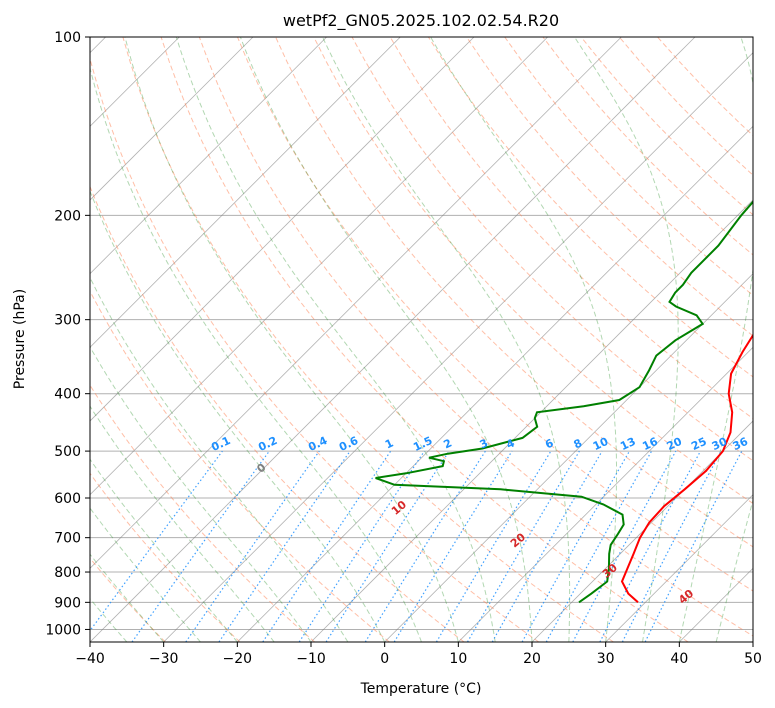  What do you see at coordinates (67, 539) in the screenshot?
I see `y-tick-label: 700` at bounding box center [67, 539].